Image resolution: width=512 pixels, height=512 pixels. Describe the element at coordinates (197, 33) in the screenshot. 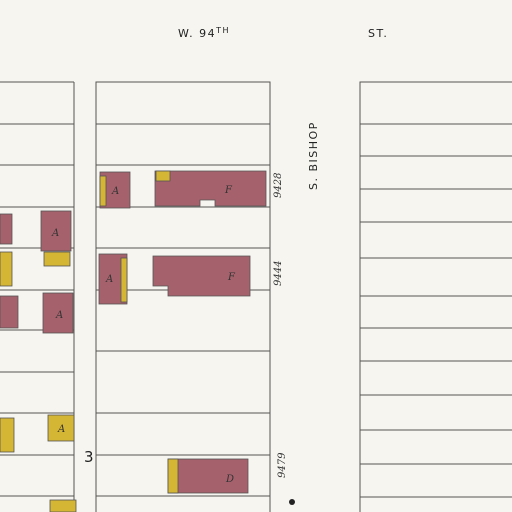

I see `street-name-main: W. 94` at that location.